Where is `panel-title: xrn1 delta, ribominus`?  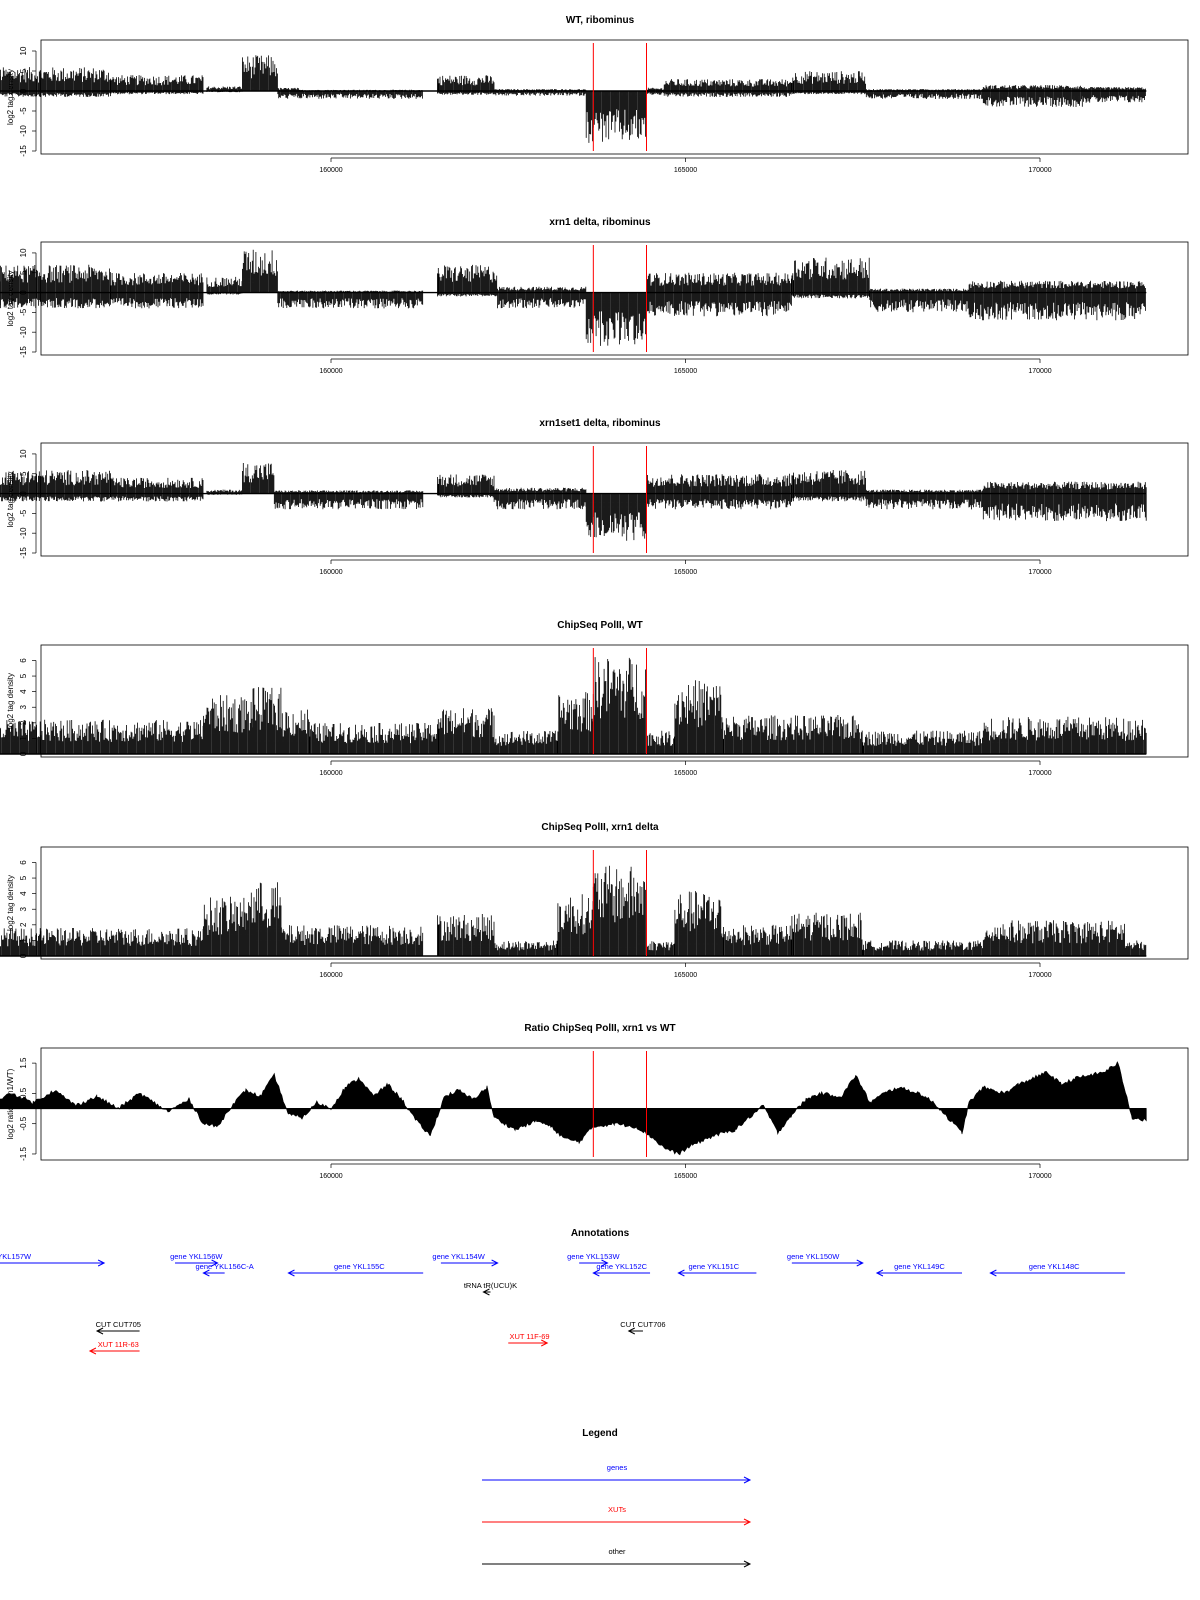 panel-title: xrn1 delta, ribominus is located at coordinates (600, 222).